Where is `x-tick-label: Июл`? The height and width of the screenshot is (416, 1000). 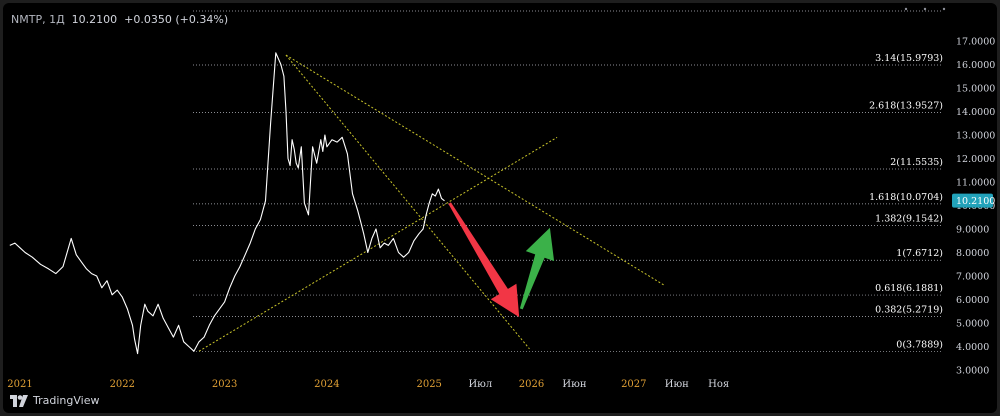
x-tick-label: Июл is located at coordinates (480, 384).